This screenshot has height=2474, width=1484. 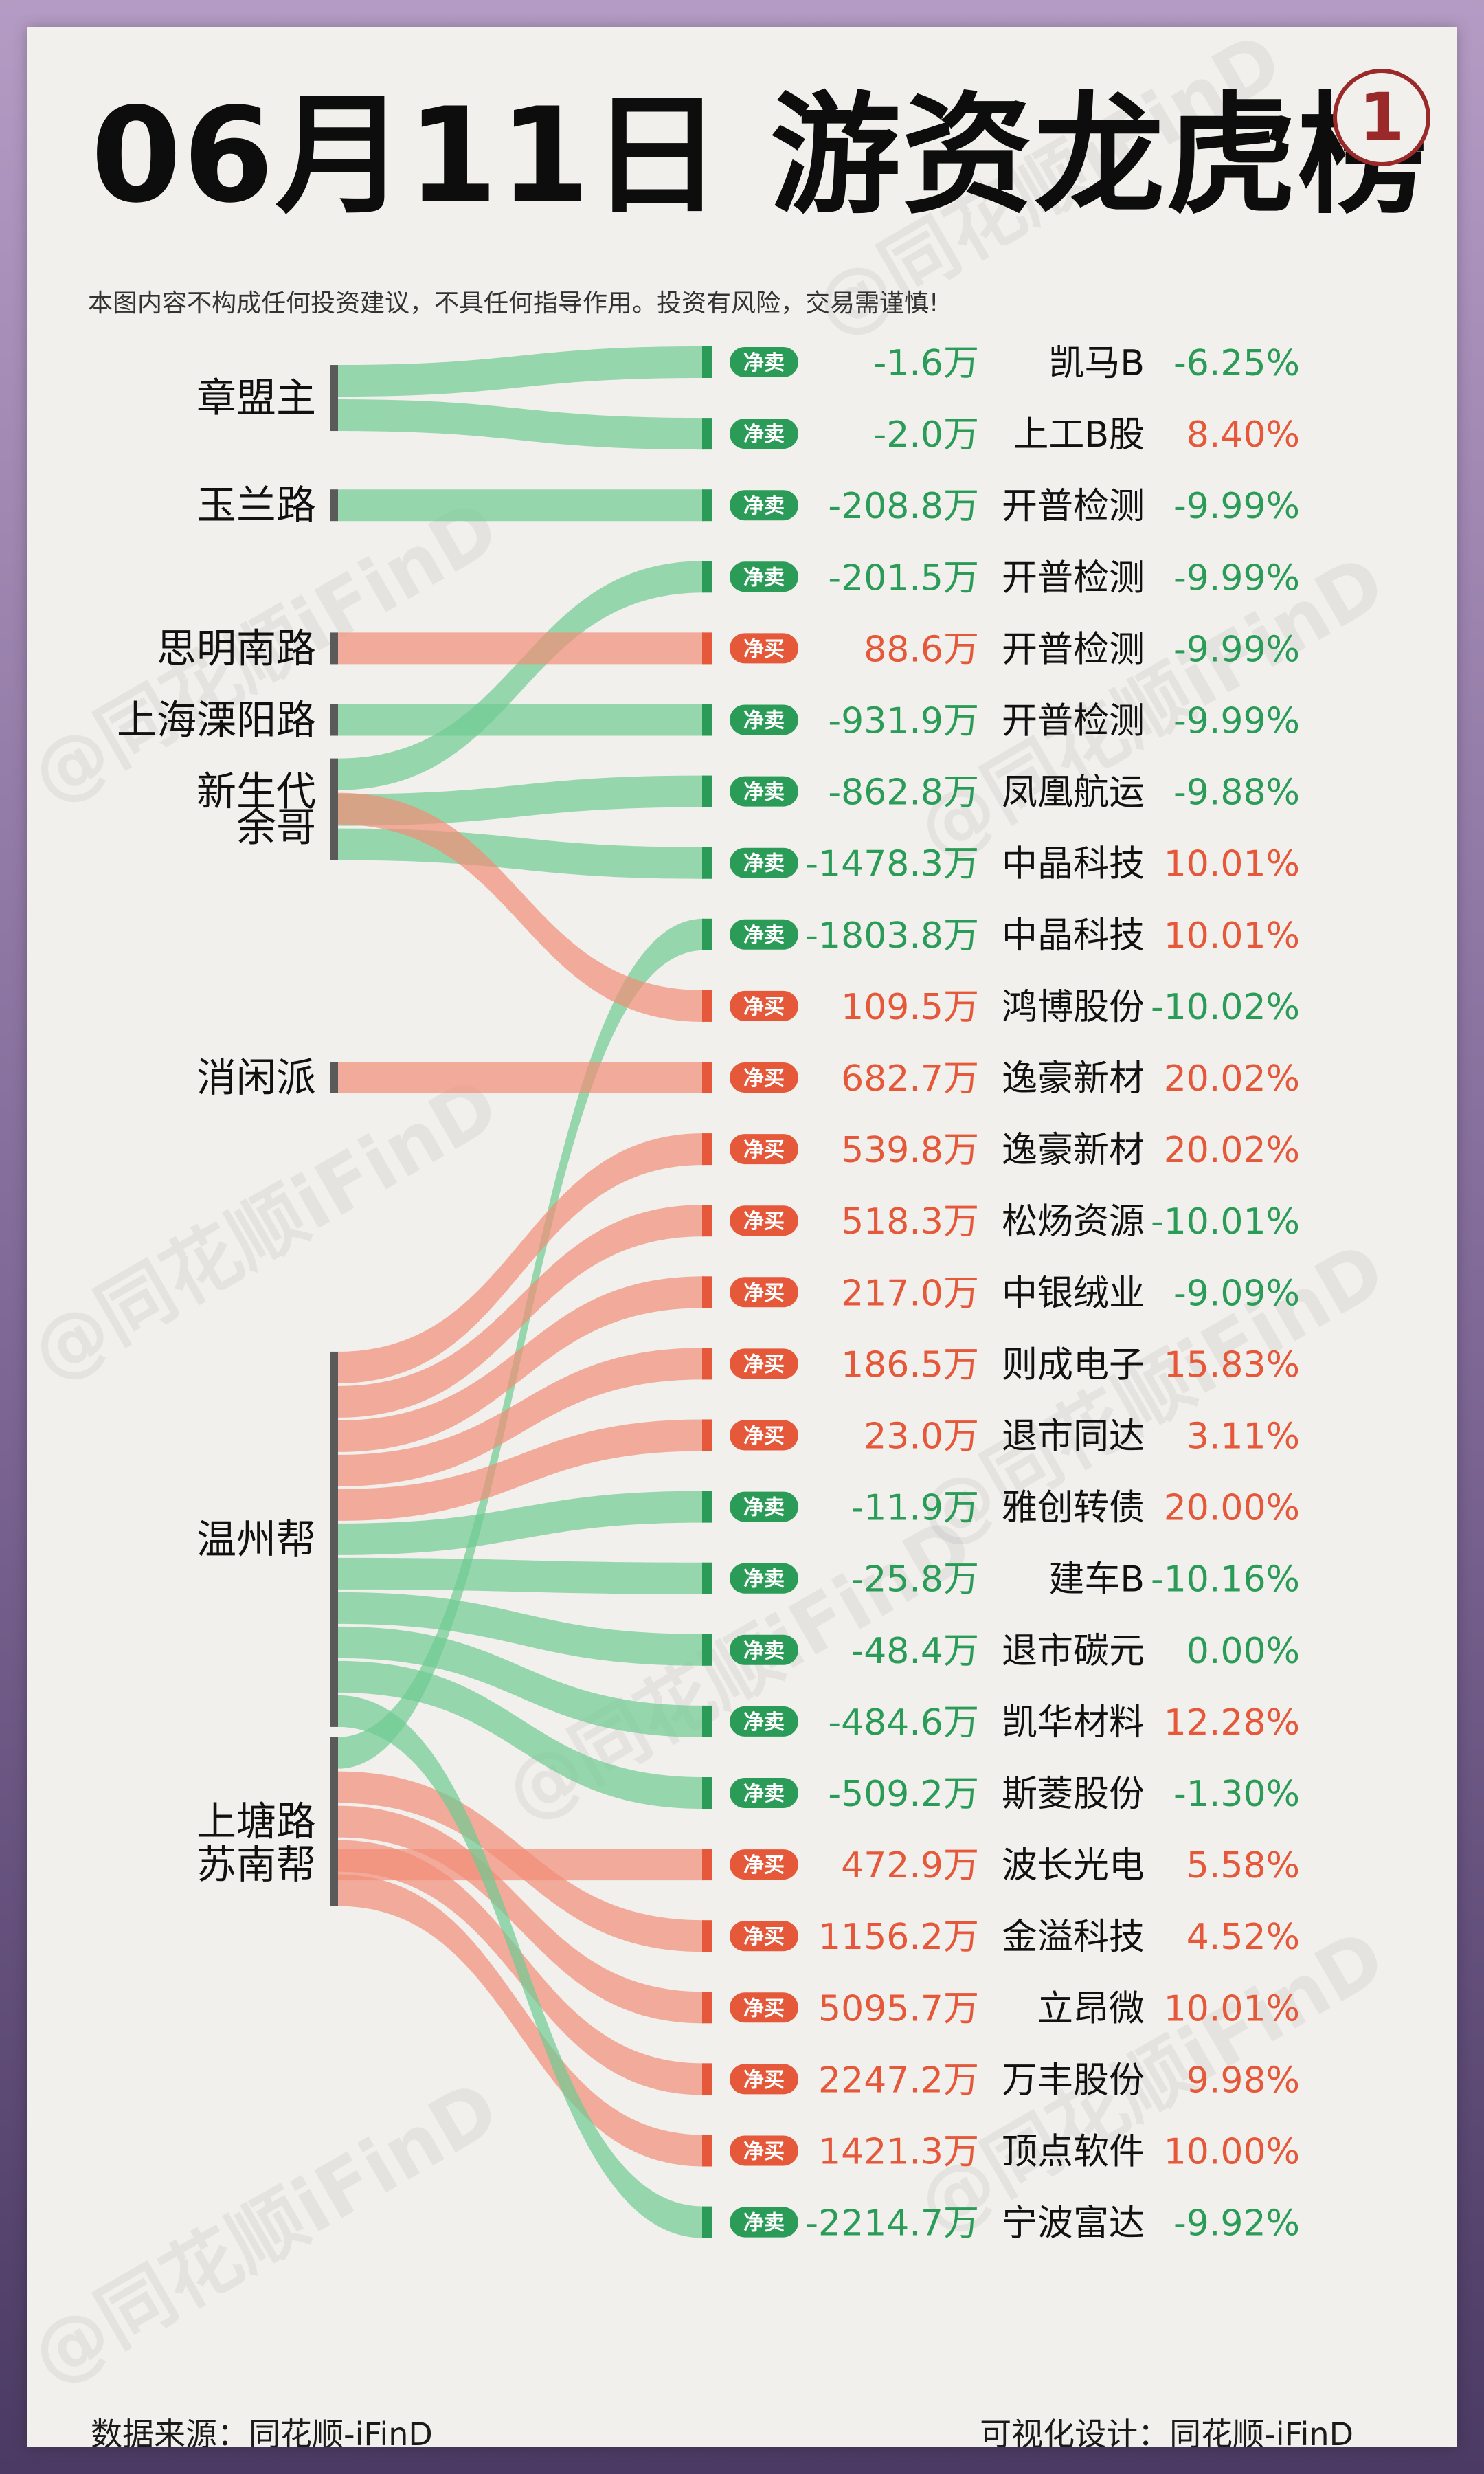 I want to click on stock-name: 中晶科技, so click(x=1073, y=864).